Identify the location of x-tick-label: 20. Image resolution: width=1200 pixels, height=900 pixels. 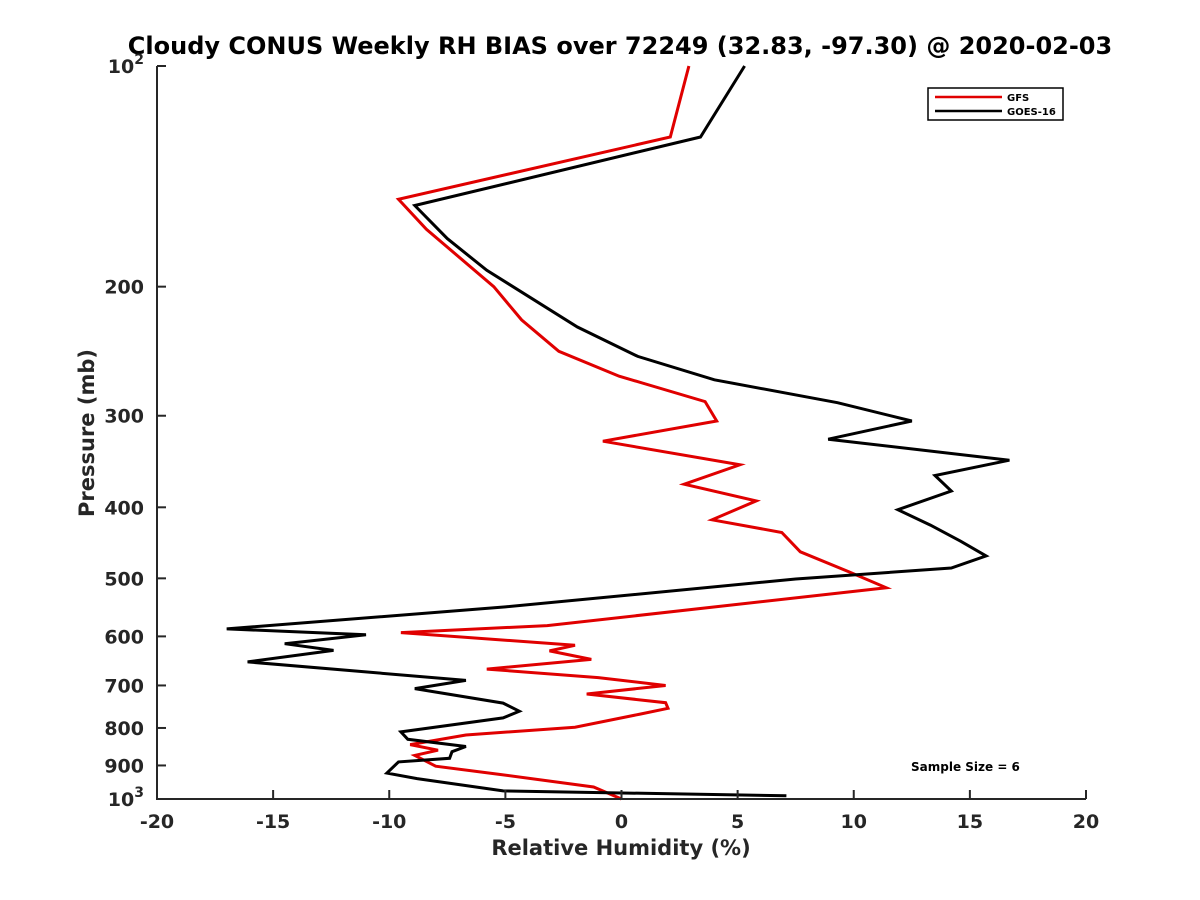
(1086, 822).